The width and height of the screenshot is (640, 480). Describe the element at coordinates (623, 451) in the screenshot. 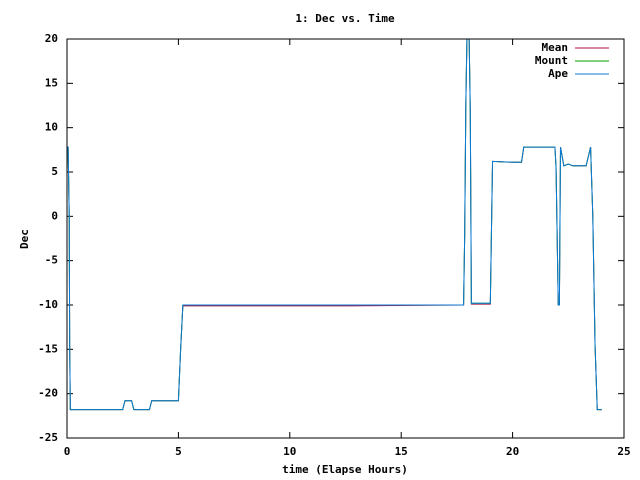

I see `x-tick-label: 25` at that location.